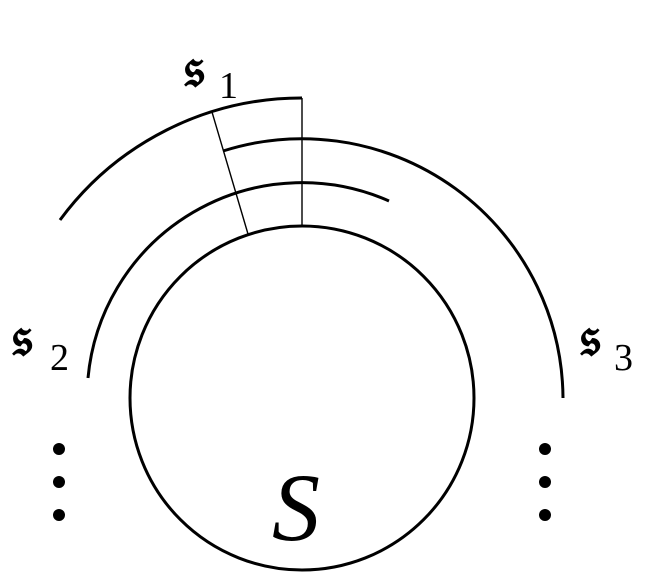 Image resolution: width=651 pixels, height=573 pixels. I want to click on ellipsis-left, so click(59, 482).